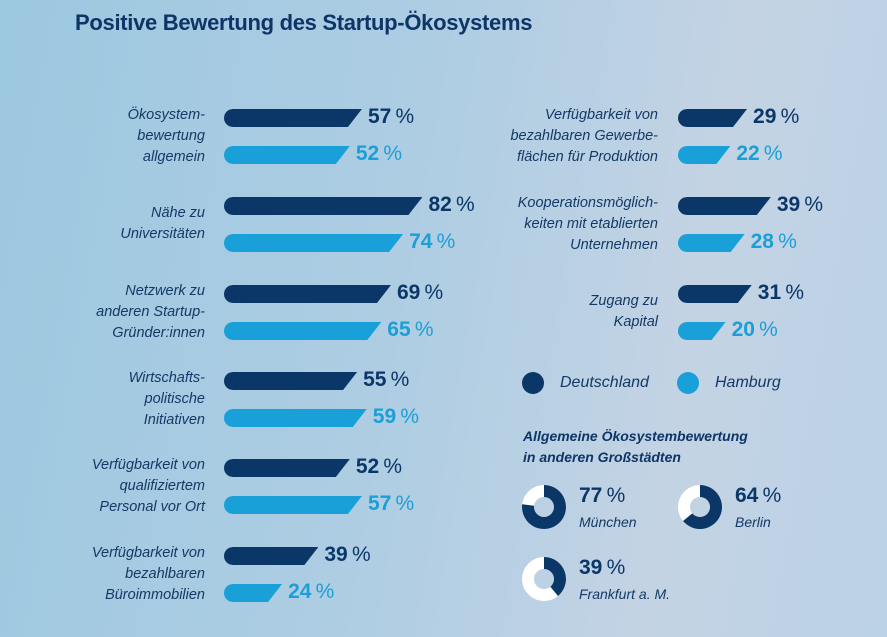 The width and height of the screenshot is (887, 637). I want to click on value-label-deutschland: 82 %, so click(451, 205).